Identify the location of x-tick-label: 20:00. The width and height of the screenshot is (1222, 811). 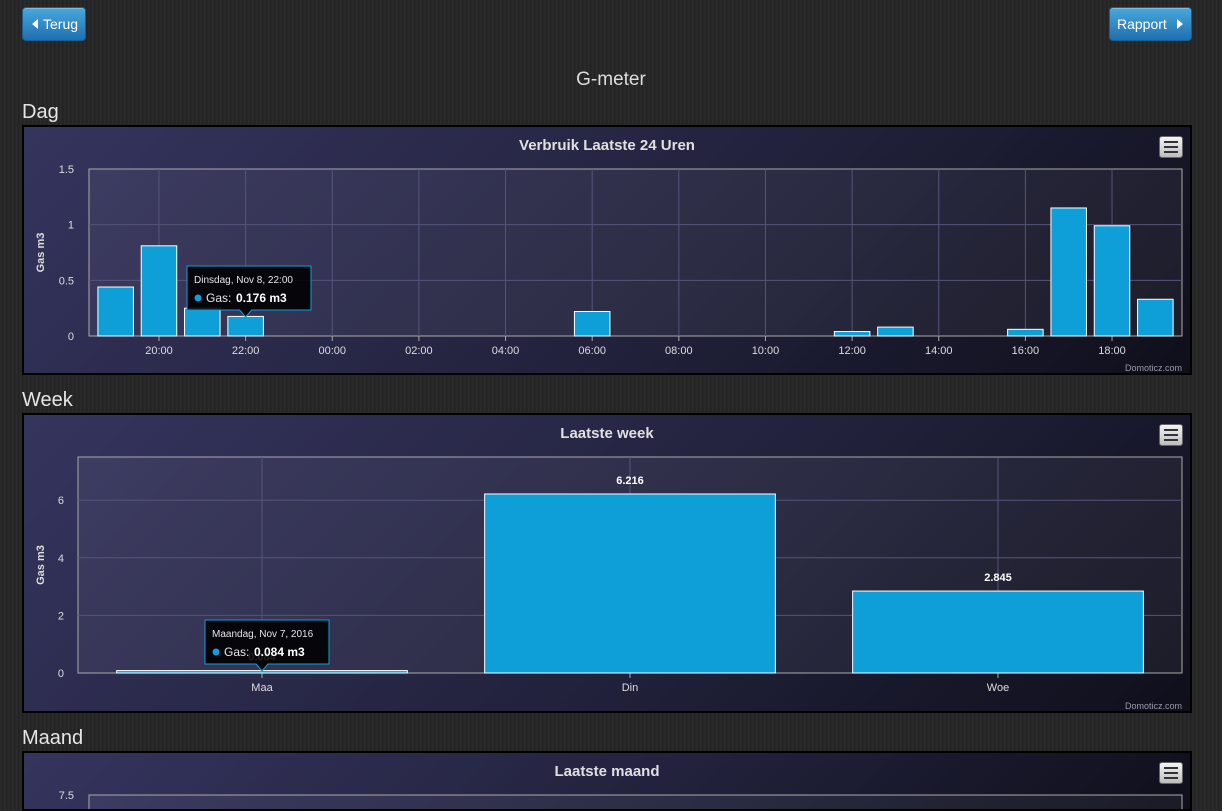
(159, 351).